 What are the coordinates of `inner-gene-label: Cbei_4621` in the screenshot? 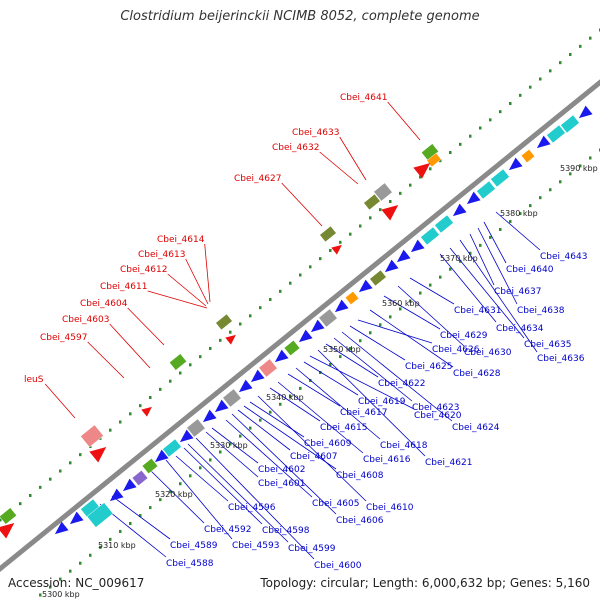 It's located at (448, 463).